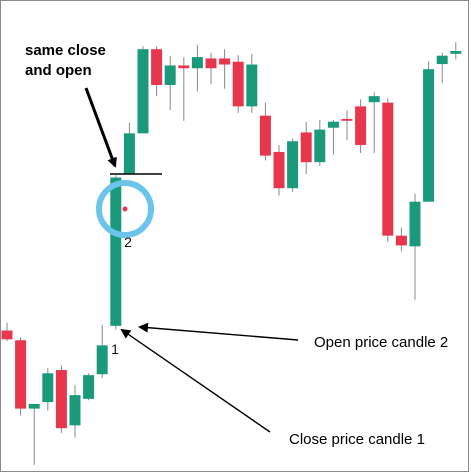 Image resolution: width=471 pixels, height=474 pixels. What do you see at coordinates (115, 349) in the screenshot?
I see `candle-1-label: 1` at bounding box center [115, 349].